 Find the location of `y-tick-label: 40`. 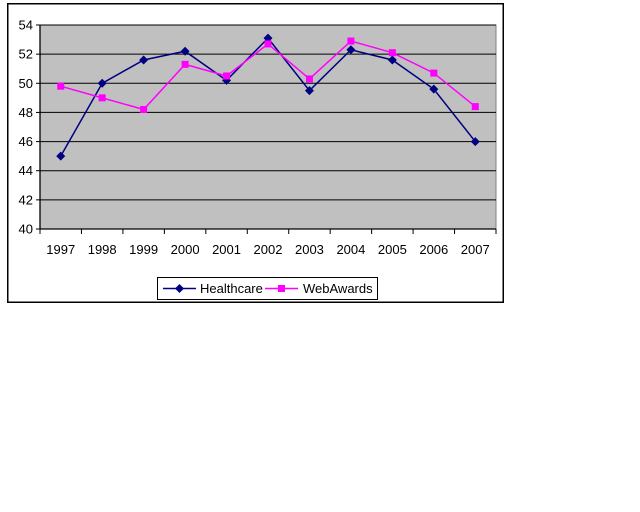

y-tick-label: 40 is located at coordinates (26, 229).